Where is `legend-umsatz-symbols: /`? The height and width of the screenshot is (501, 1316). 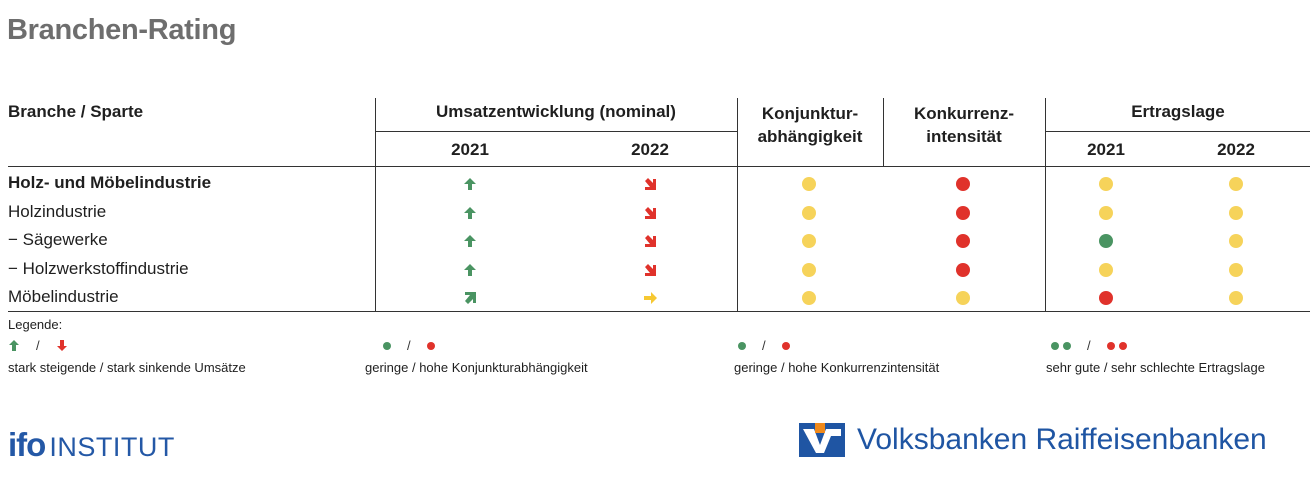 legend-umsatz-symbols: / is located at coordinates (38, 345).